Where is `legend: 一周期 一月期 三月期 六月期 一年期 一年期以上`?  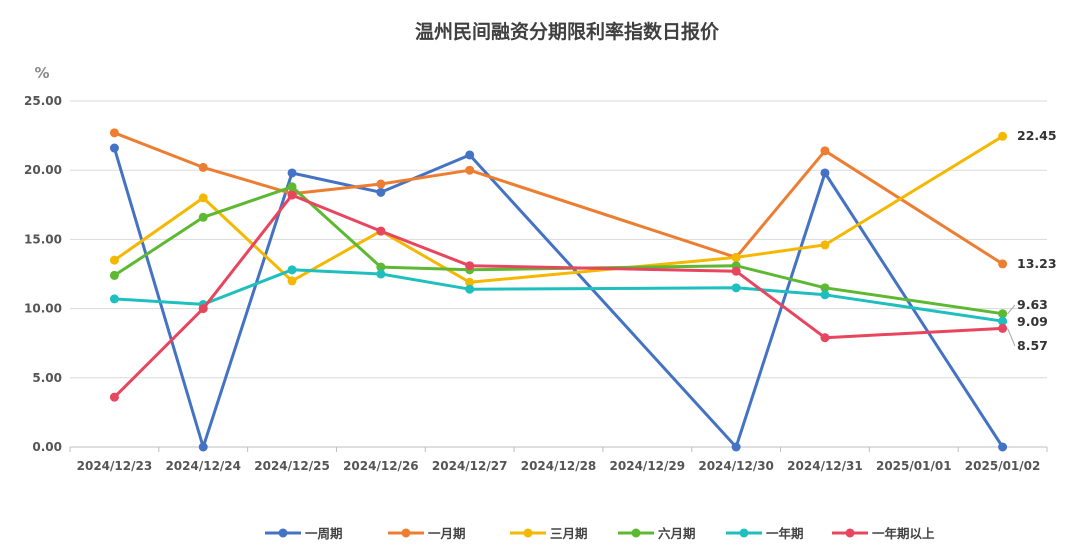
legend: 一周期 一月期 三月期 六月期 一年期 一年期以上 is located at coordinates (600, 533).